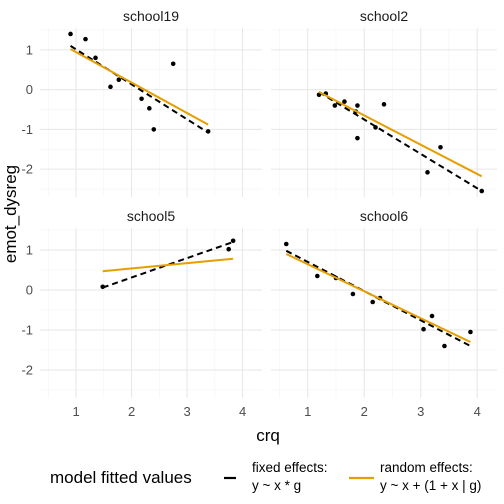 This screenshot has height=504, width=504. Describe the element at coordinates (290, 467) in the screenshot. I see `legend-label-fixed-line1: fixed effects:` at that location.